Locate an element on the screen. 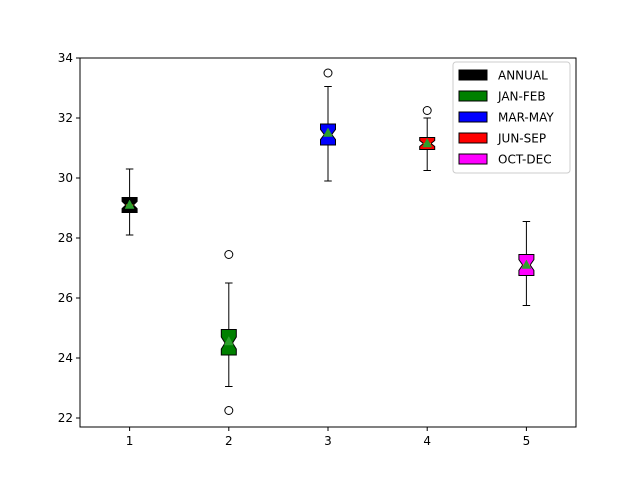 The width and height of the screenshot is (640, 480). y-tick-label: 28 is located at coordinates (65, 238).